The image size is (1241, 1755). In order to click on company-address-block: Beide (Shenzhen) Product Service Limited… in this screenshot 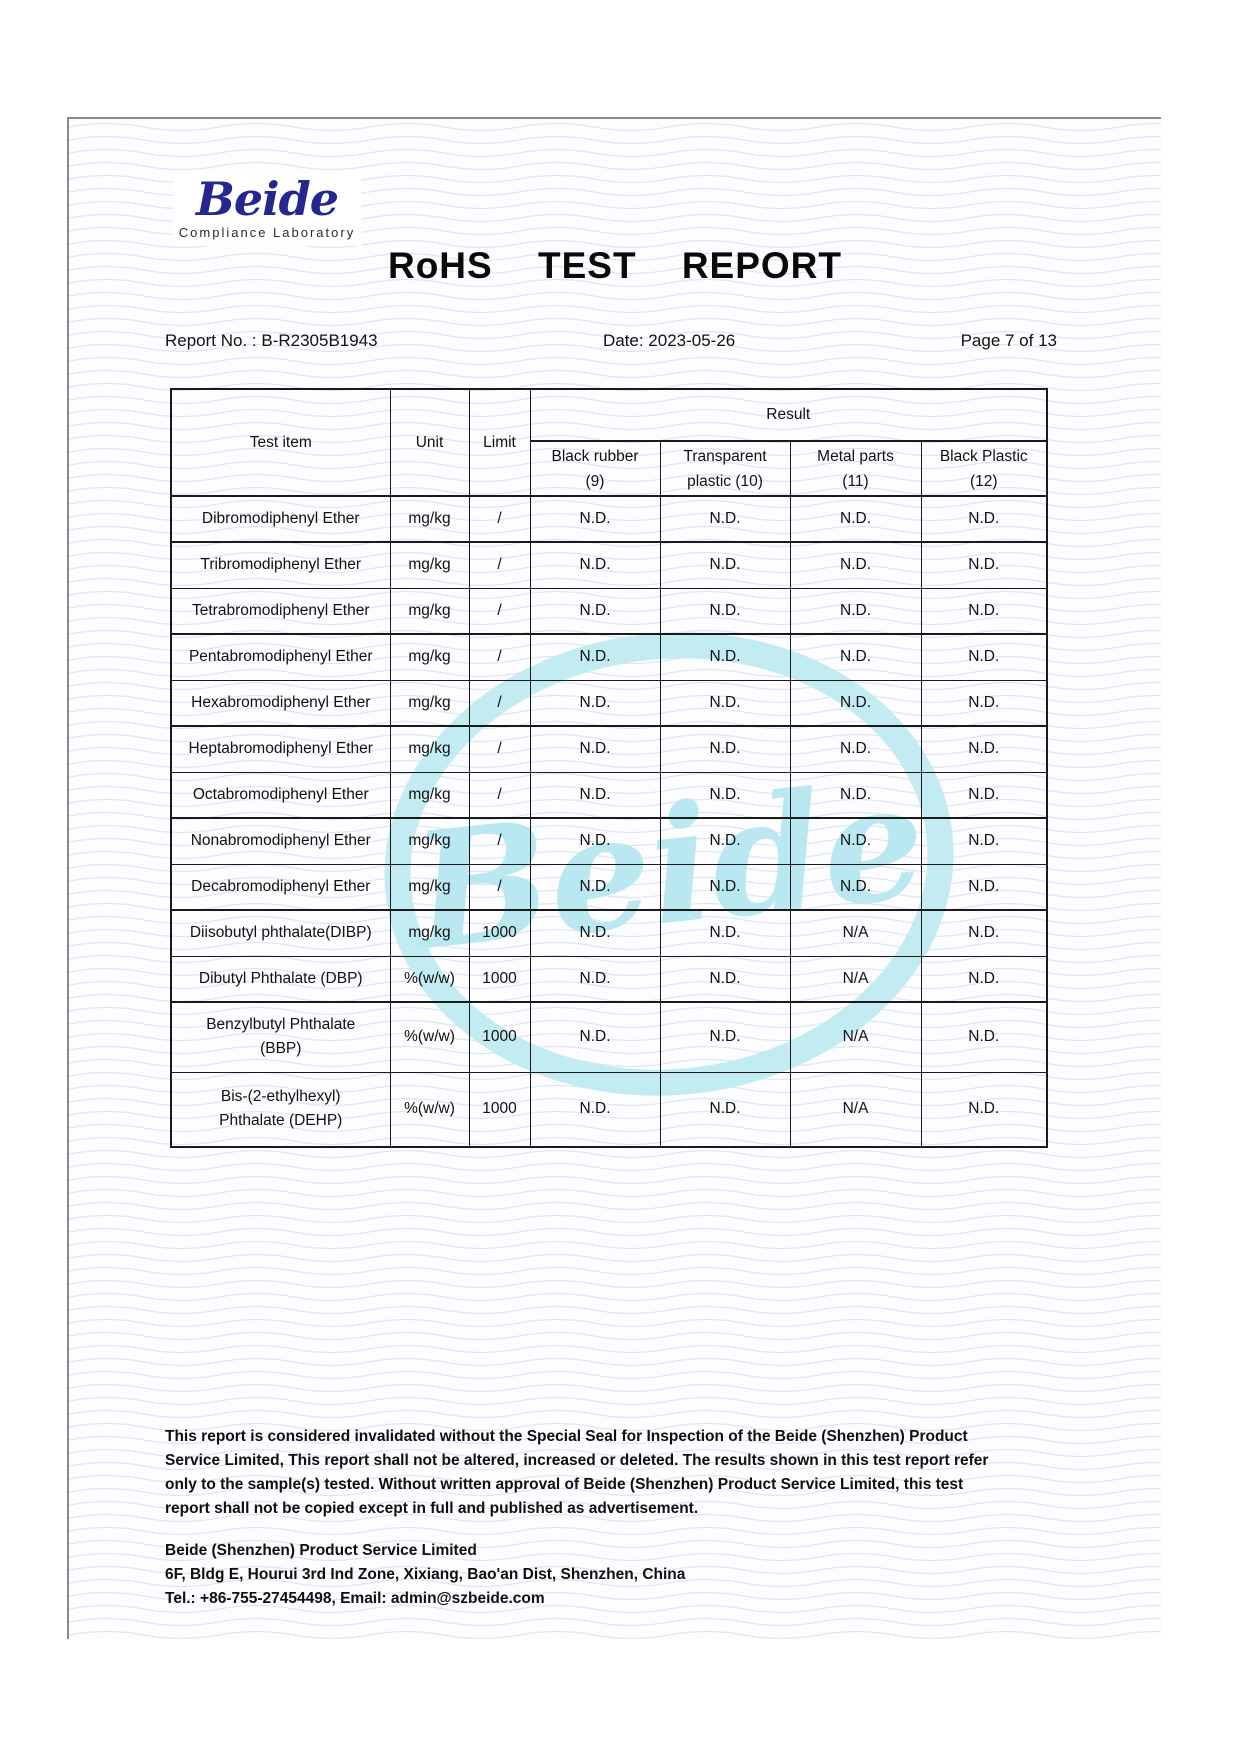, I will do `click(615, 1575)`.